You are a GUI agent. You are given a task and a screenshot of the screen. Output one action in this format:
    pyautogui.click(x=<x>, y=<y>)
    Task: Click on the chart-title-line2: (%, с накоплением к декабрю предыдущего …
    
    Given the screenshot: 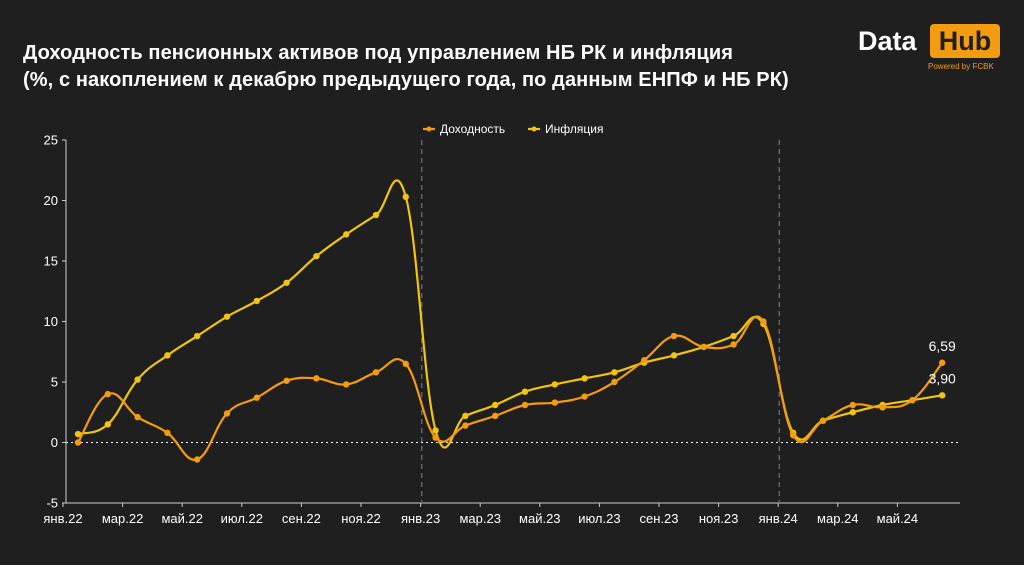 What is the action you would take?
    pyautogui.click(x=406, y=80)
    